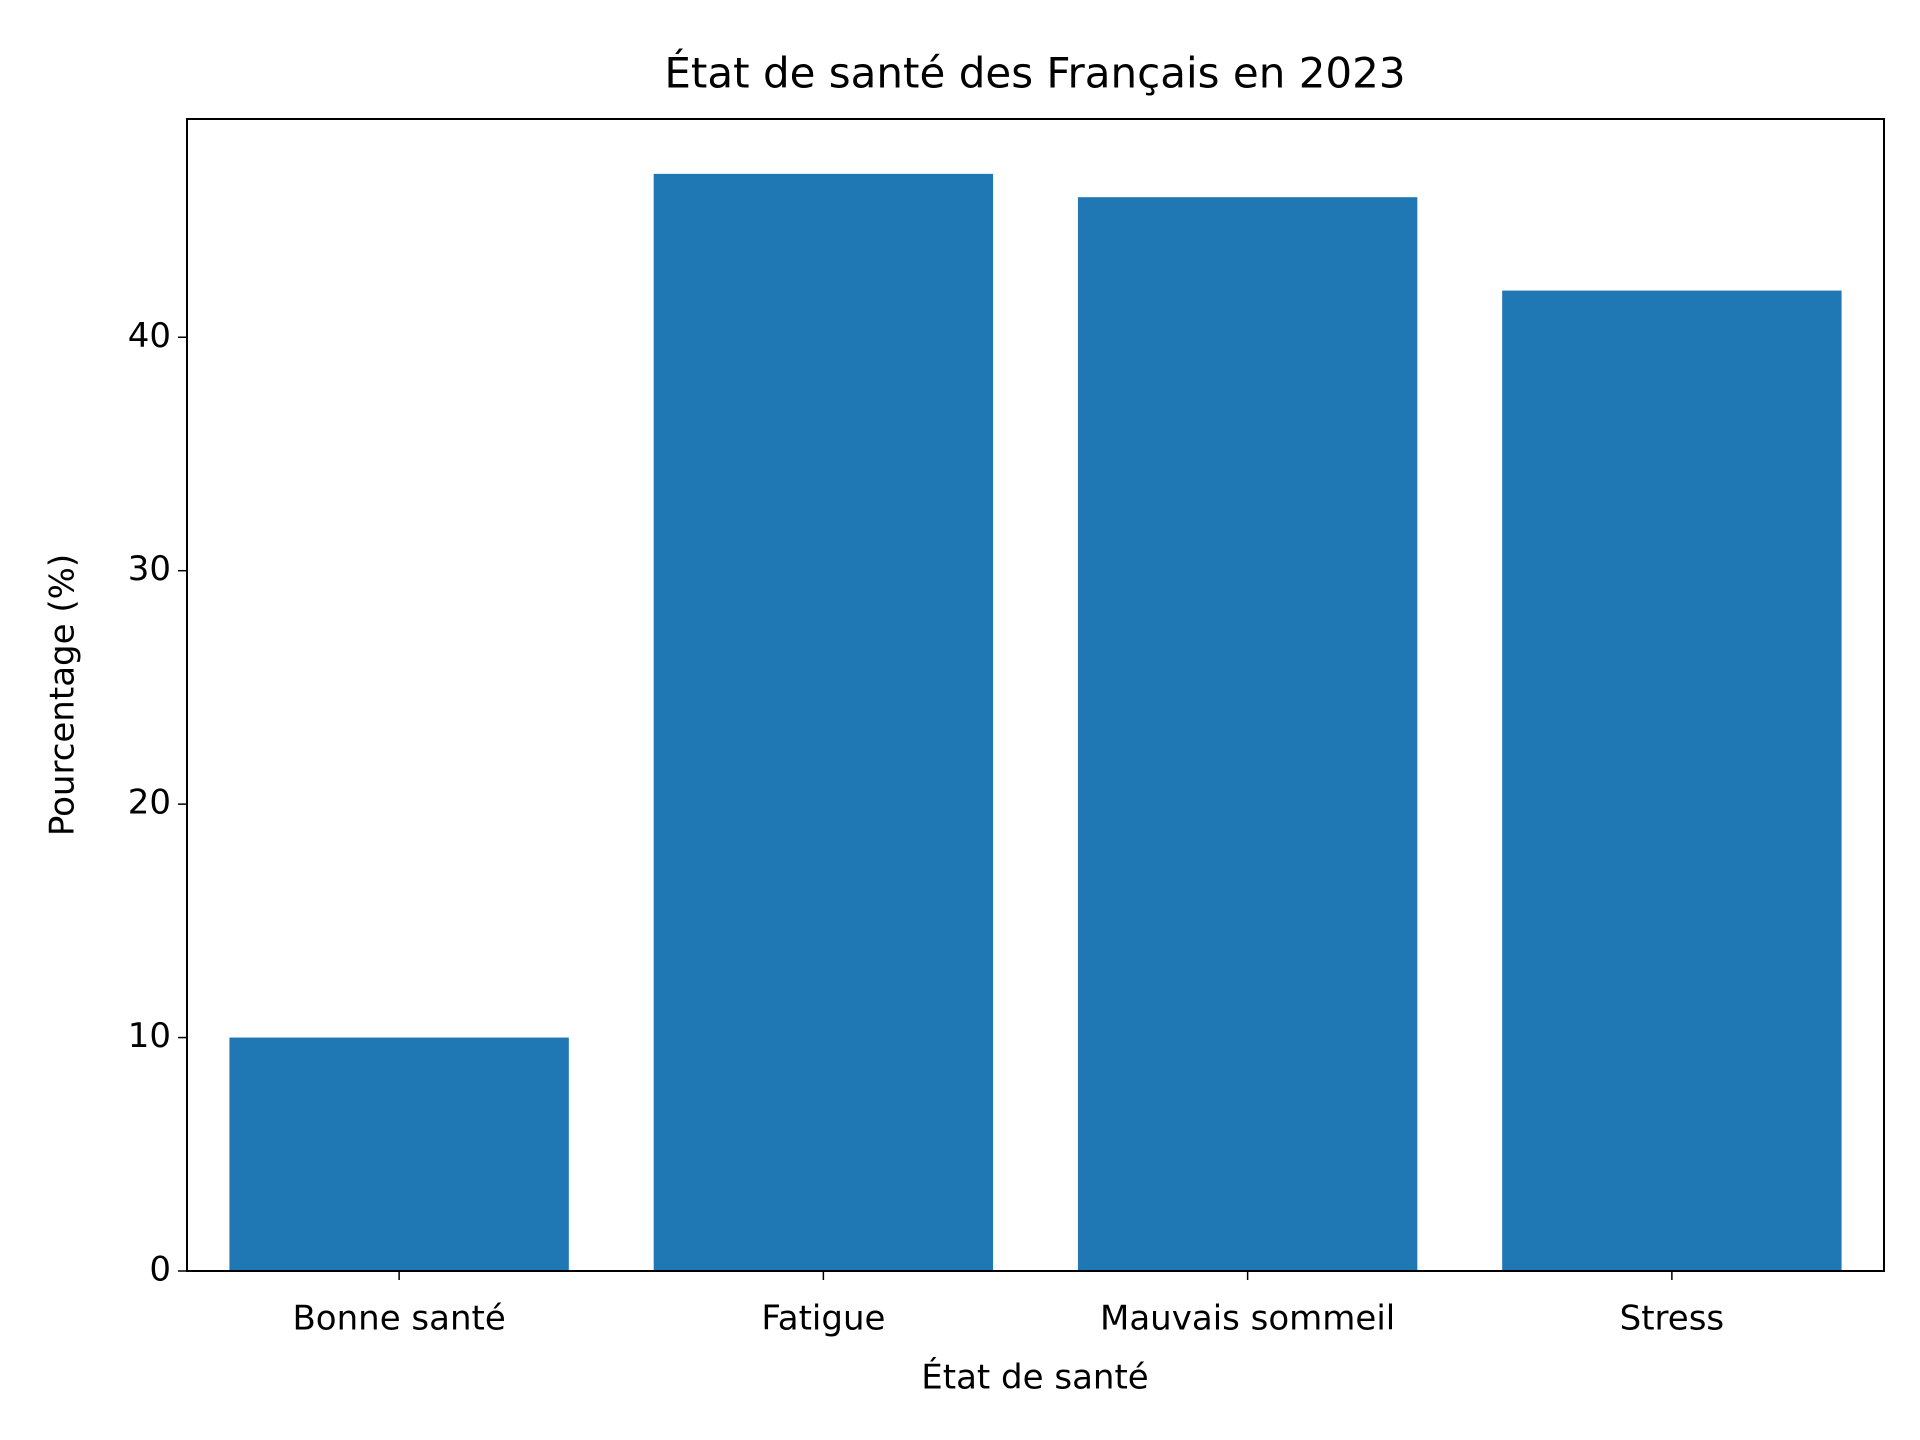  I want to click on x-tick-label: Mauvais sommeil, so click(1247, 1319).